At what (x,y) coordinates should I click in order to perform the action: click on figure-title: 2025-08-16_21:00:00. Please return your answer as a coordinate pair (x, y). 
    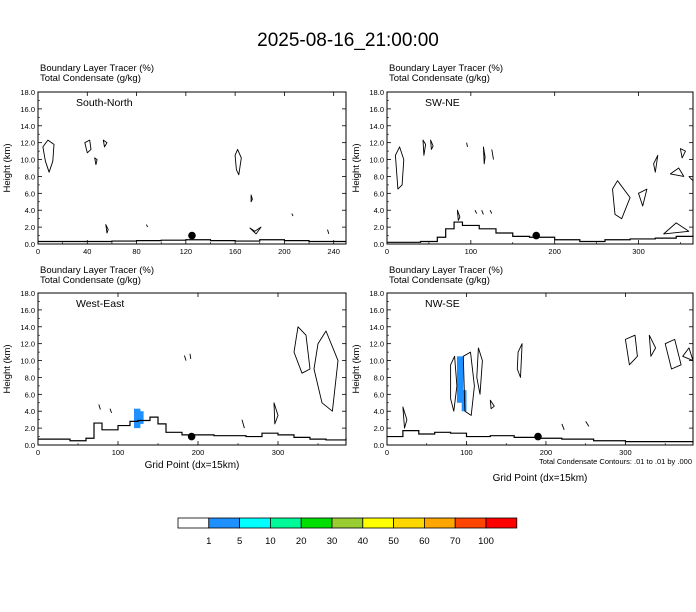
    Looking at the image, I should click on (348, 40).